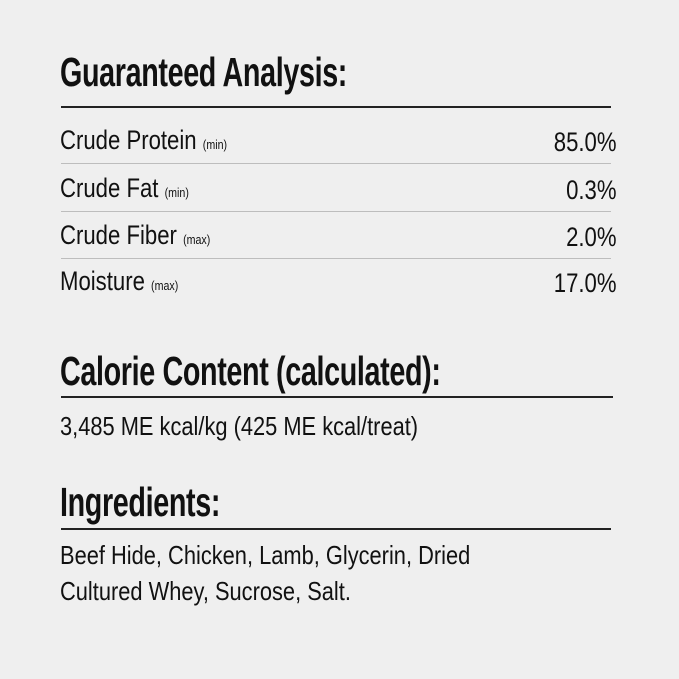  I want to click on row-value-crude-fat: 0.3%, so click(591, 190).